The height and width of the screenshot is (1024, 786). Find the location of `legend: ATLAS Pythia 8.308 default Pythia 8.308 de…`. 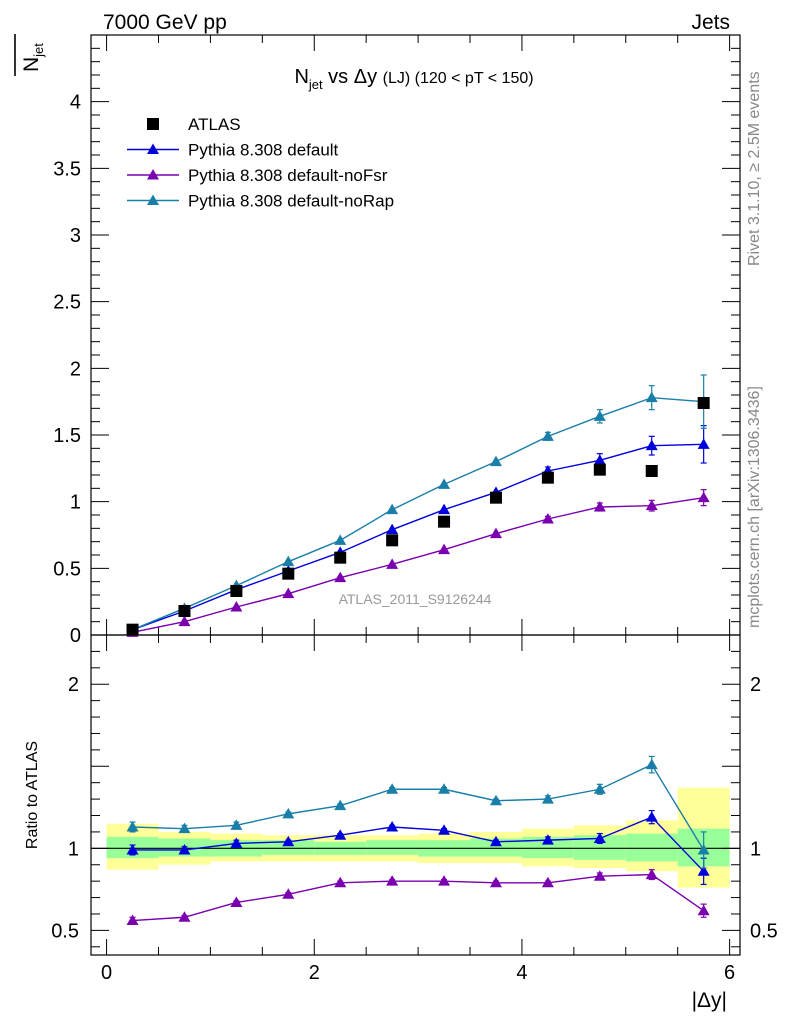

legend: ATLAS Pythia 8.308 default Pythia 8.308 de… is located at coordinates (260, 163).